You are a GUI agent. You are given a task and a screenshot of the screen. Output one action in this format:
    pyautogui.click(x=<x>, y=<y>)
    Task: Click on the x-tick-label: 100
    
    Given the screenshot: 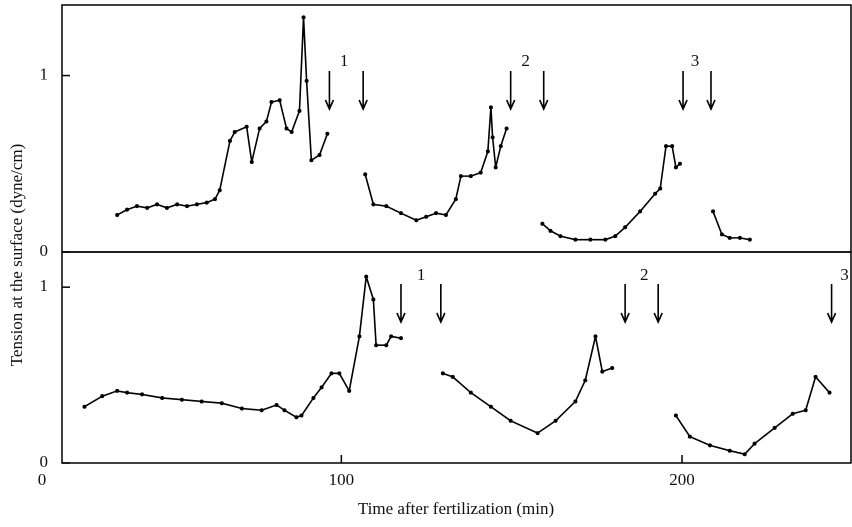 What is the action you would take?
    pyautogui.click(x=342, y=479)
    